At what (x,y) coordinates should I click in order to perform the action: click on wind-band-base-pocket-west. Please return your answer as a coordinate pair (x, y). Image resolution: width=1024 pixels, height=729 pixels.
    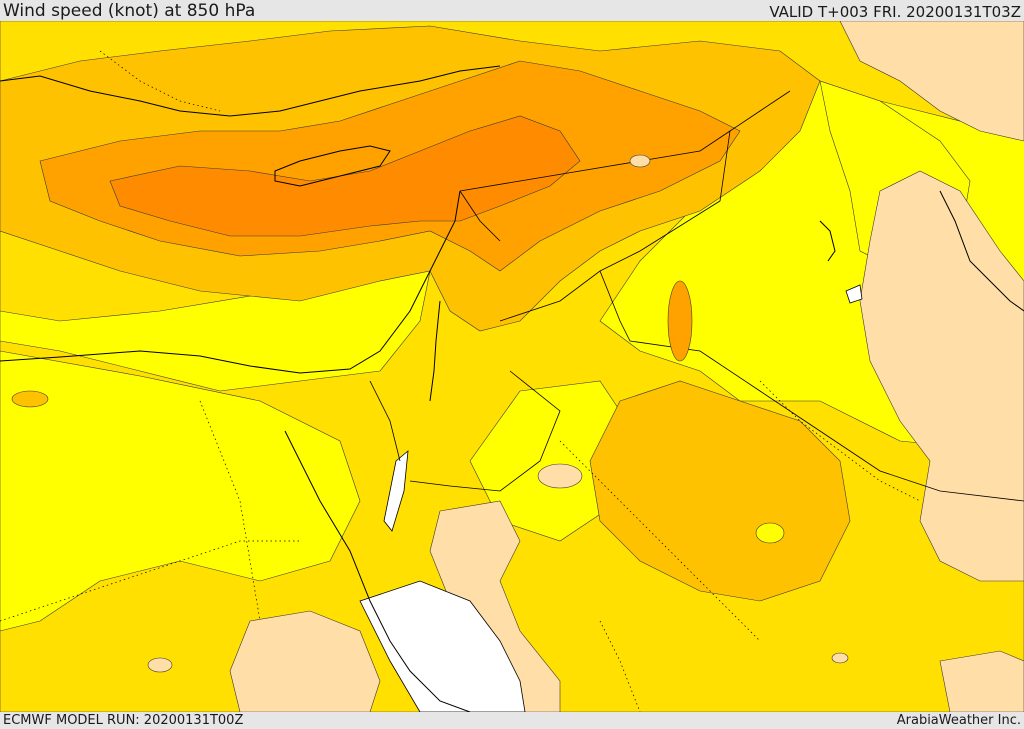
    Looking at the image, I should click on (180, 491).